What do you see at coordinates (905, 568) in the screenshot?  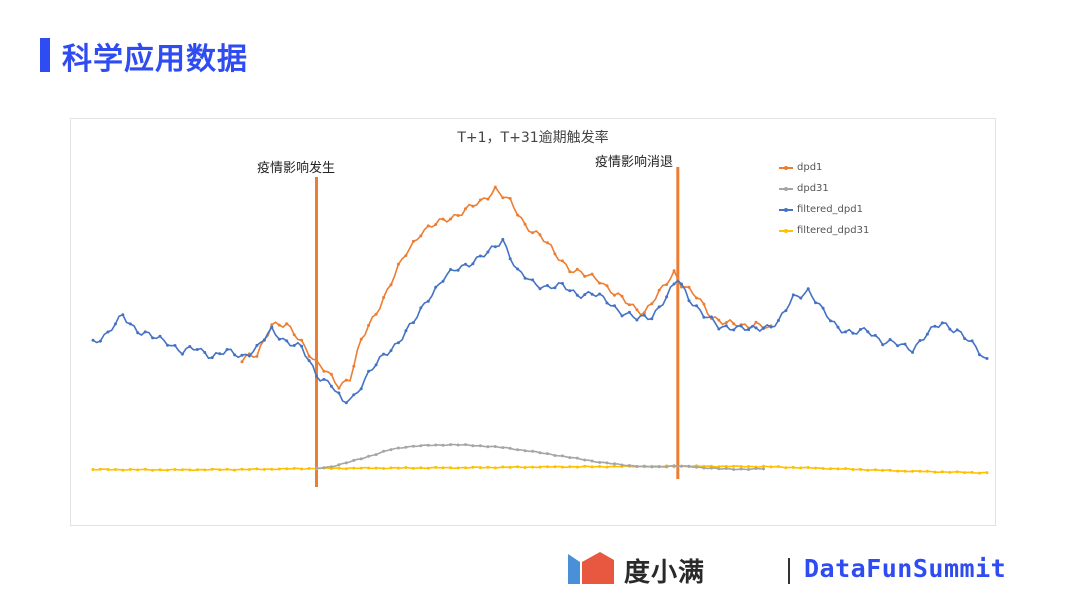 I see `event-name: DataFunSummit` at bounding box center [905, 568].